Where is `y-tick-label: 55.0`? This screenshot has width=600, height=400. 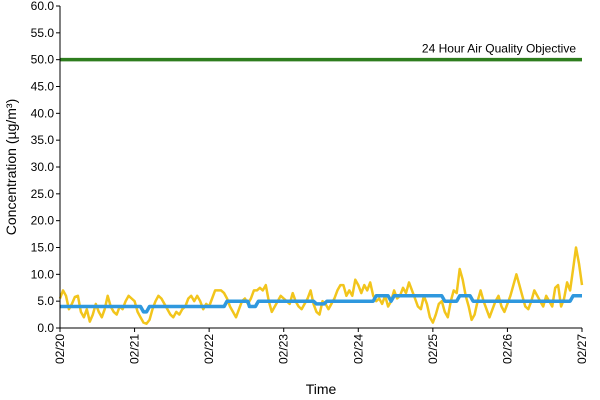
y-tick-label: 55.0 is located at coordinates (43, 33).